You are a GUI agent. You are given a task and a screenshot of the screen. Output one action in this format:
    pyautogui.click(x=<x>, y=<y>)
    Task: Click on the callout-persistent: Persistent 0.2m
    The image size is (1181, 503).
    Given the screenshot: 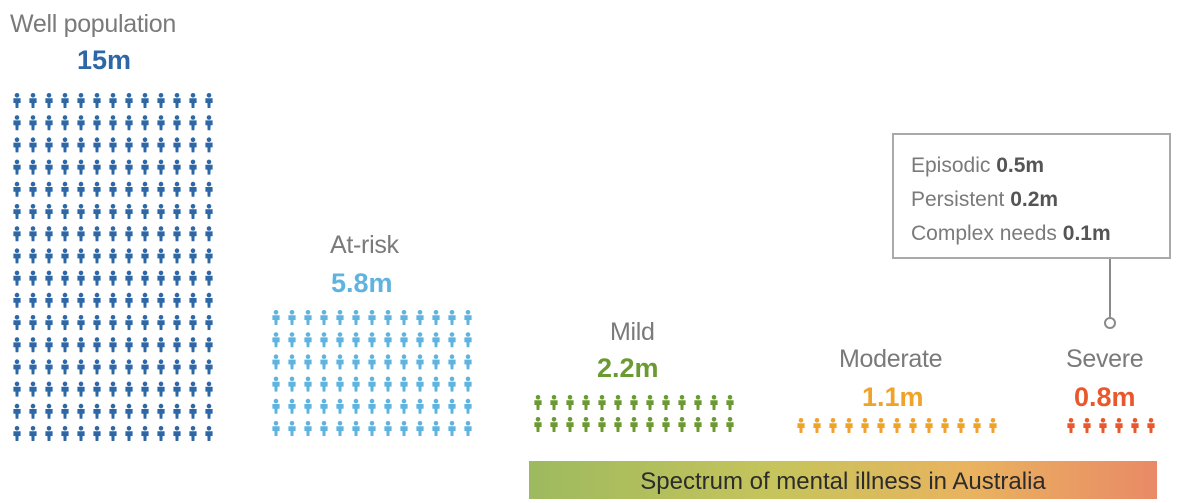 What is the action you would take?
    pyautogui.click(x=1040, y=200)
    